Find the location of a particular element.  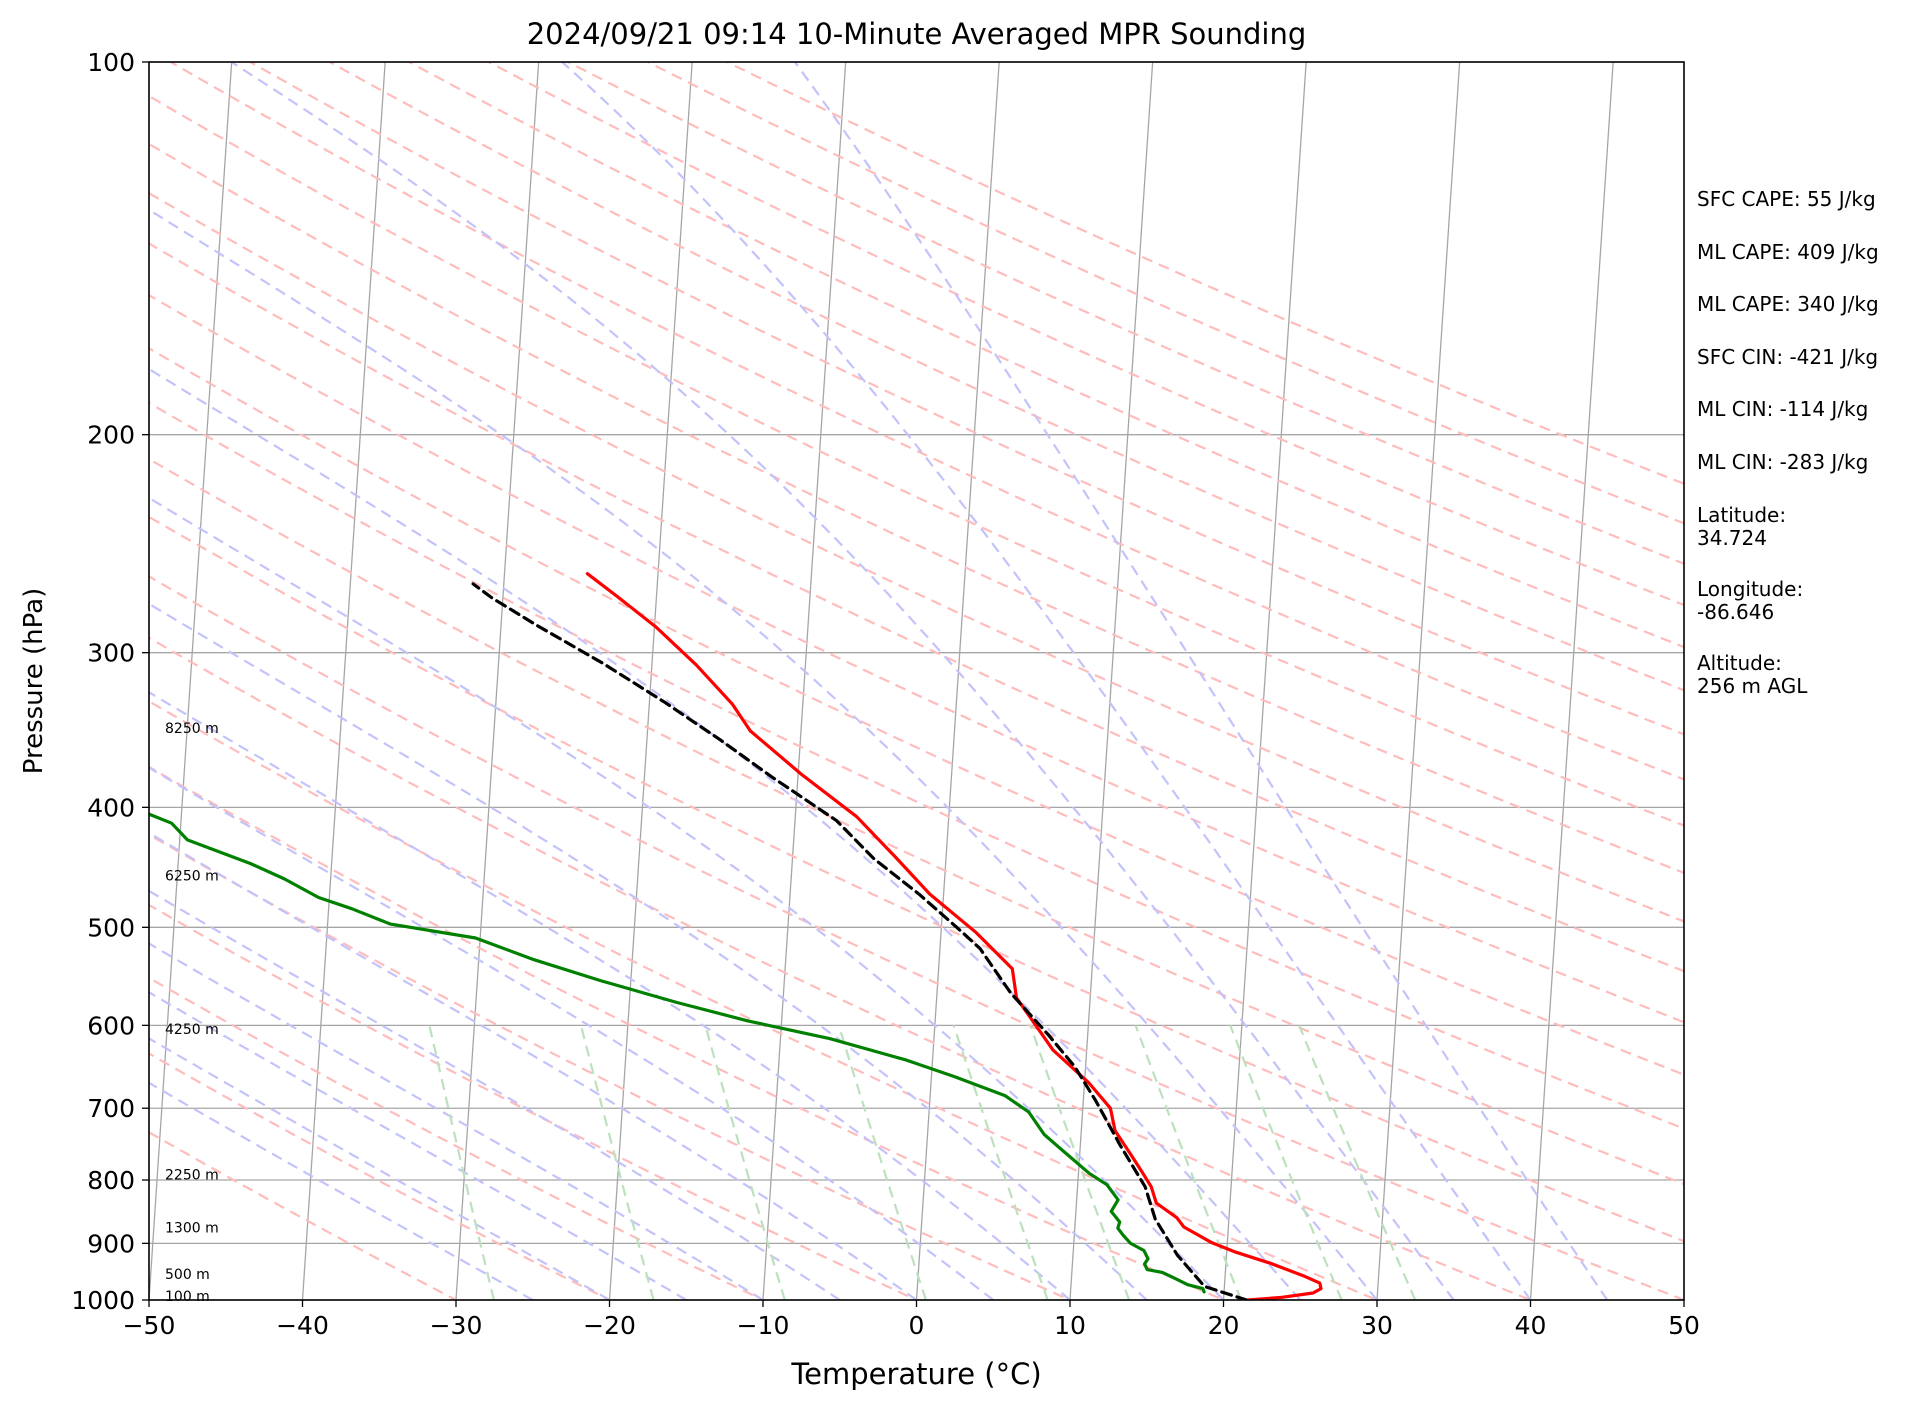

x-tick-label: −50 is located at coordinates (149, 1325).